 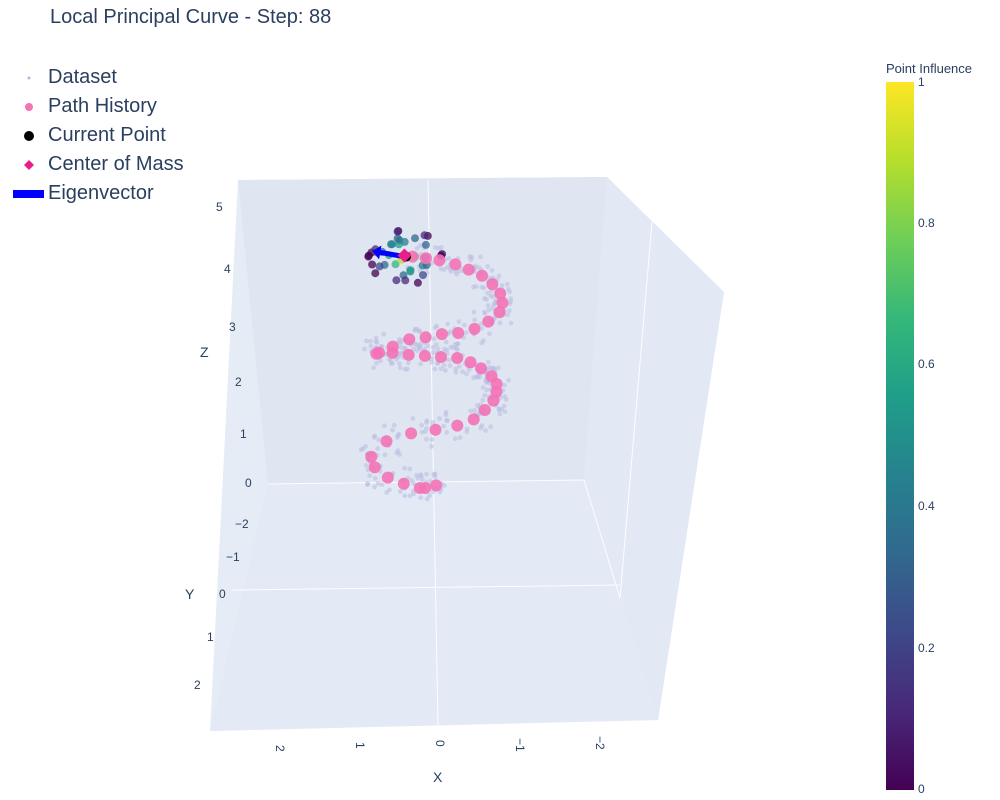 What do you see at coordinates (360, 745) in the screenshot?
I see `x-tick: 1` at bounding box center [360, 745].